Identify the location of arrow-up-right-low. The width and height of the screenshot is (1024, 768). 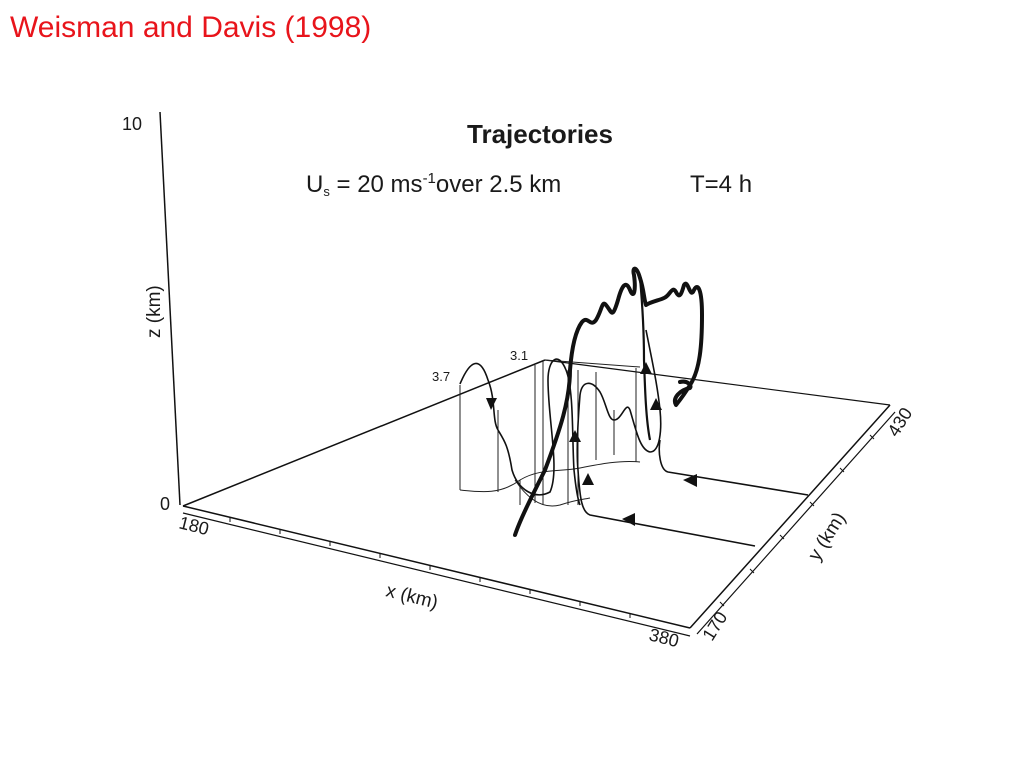
(656, 404).